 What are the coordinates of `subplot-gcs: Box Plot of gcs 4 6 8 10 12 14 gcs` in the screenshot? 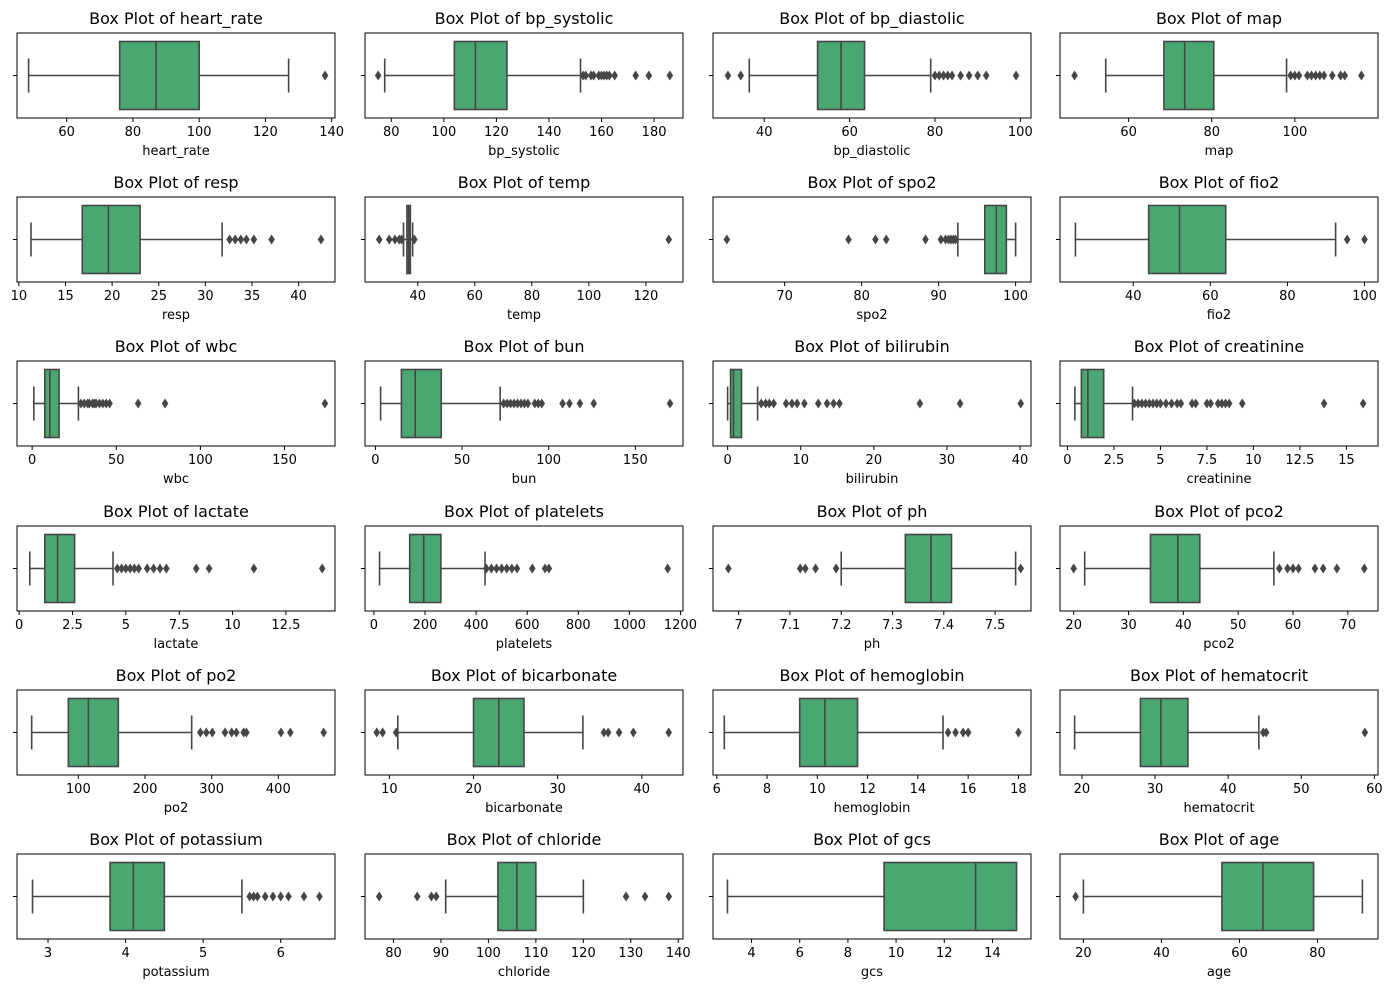 It's located at (870, 905).